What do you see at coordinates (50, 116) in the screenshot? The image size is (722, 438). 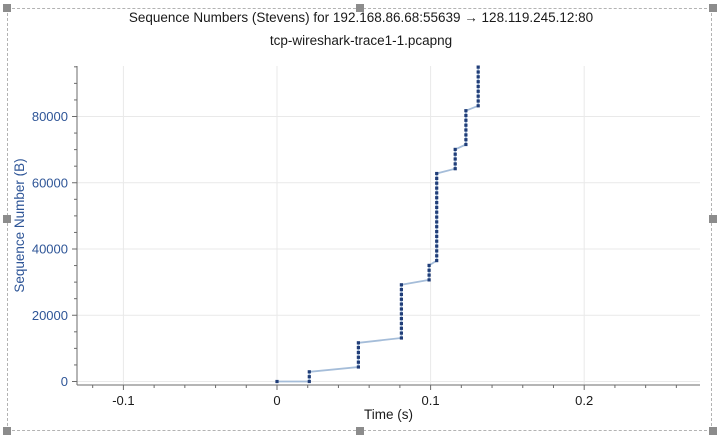 I see `y-tick-label: 80000` at bounding box center [50, 116].